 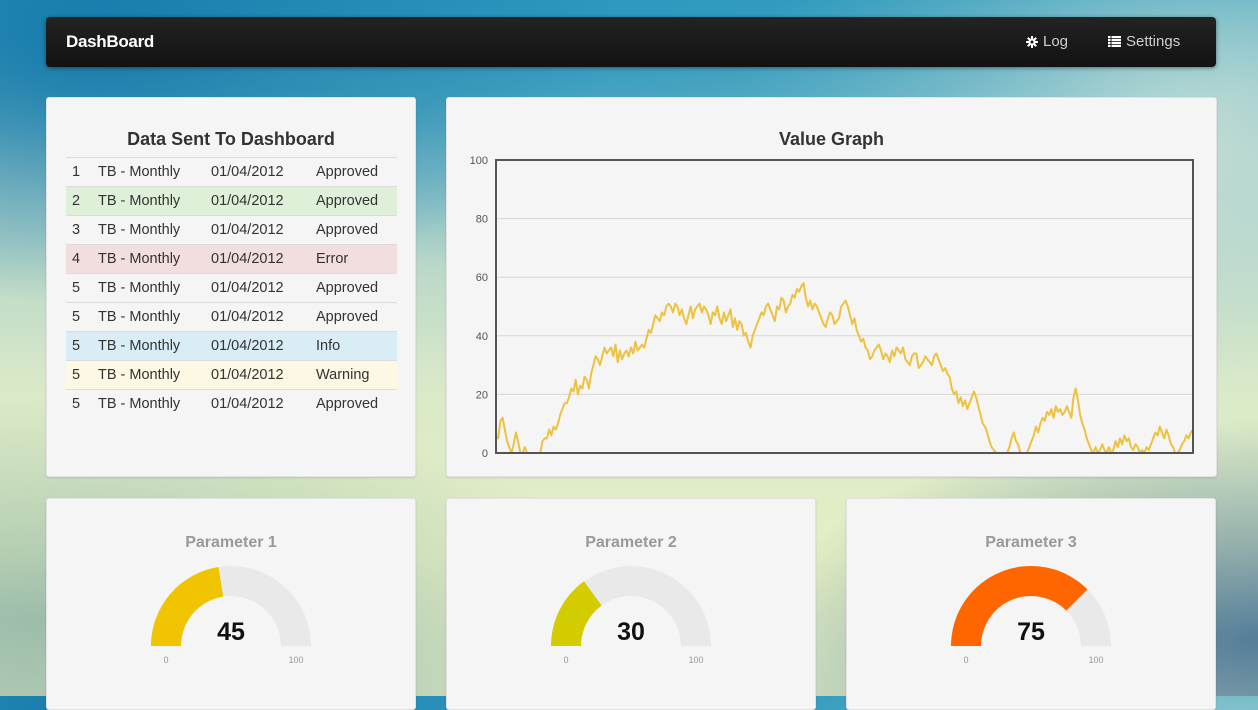 I want to click on row-status: Warning, so click(x=356, y=375).